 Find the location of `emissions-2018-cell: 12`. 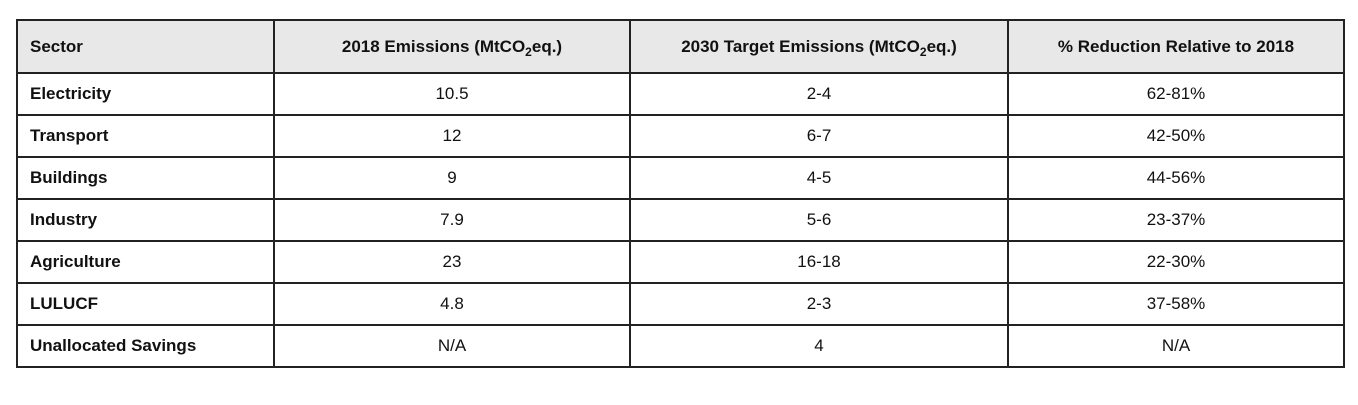

emissions-2018-cell: 12 is located at coordinates (452, 136).